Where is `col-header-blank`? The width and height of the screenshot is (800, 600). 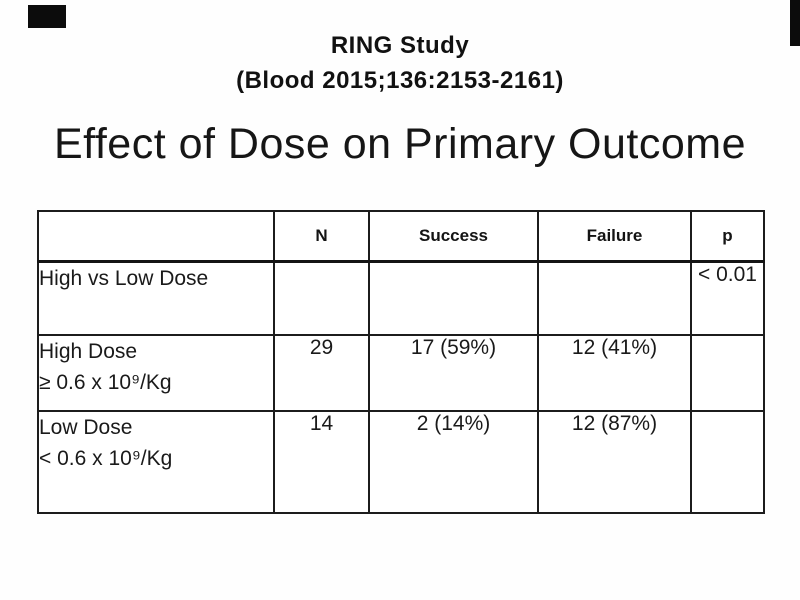 col-header-blank is located at coordinates (156, 236).